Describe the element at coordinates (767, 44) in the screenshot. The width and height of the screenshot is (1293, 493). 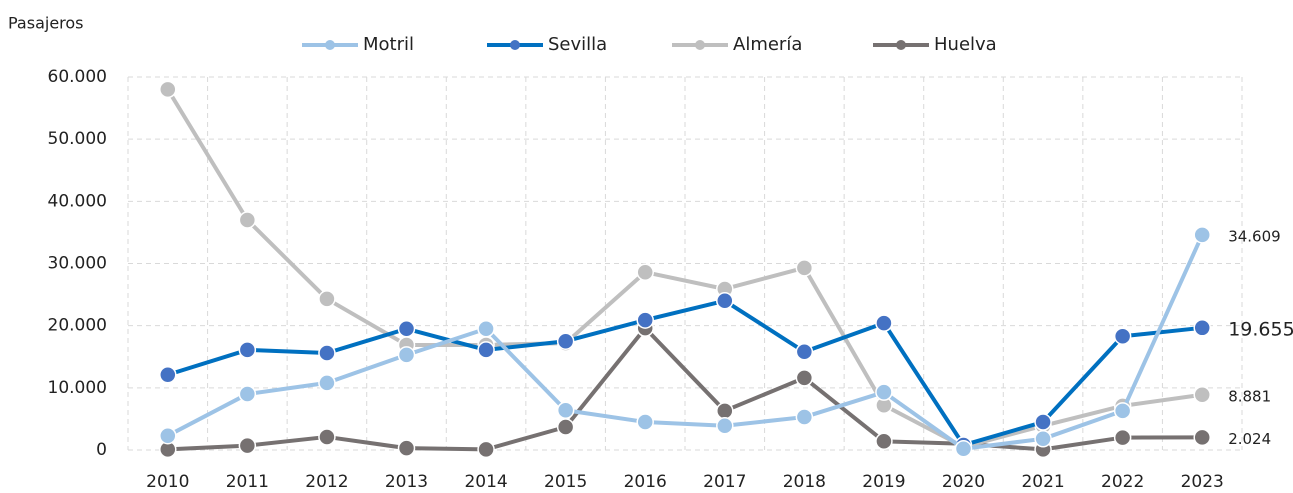
I see `legend-label: Almería` at that location.